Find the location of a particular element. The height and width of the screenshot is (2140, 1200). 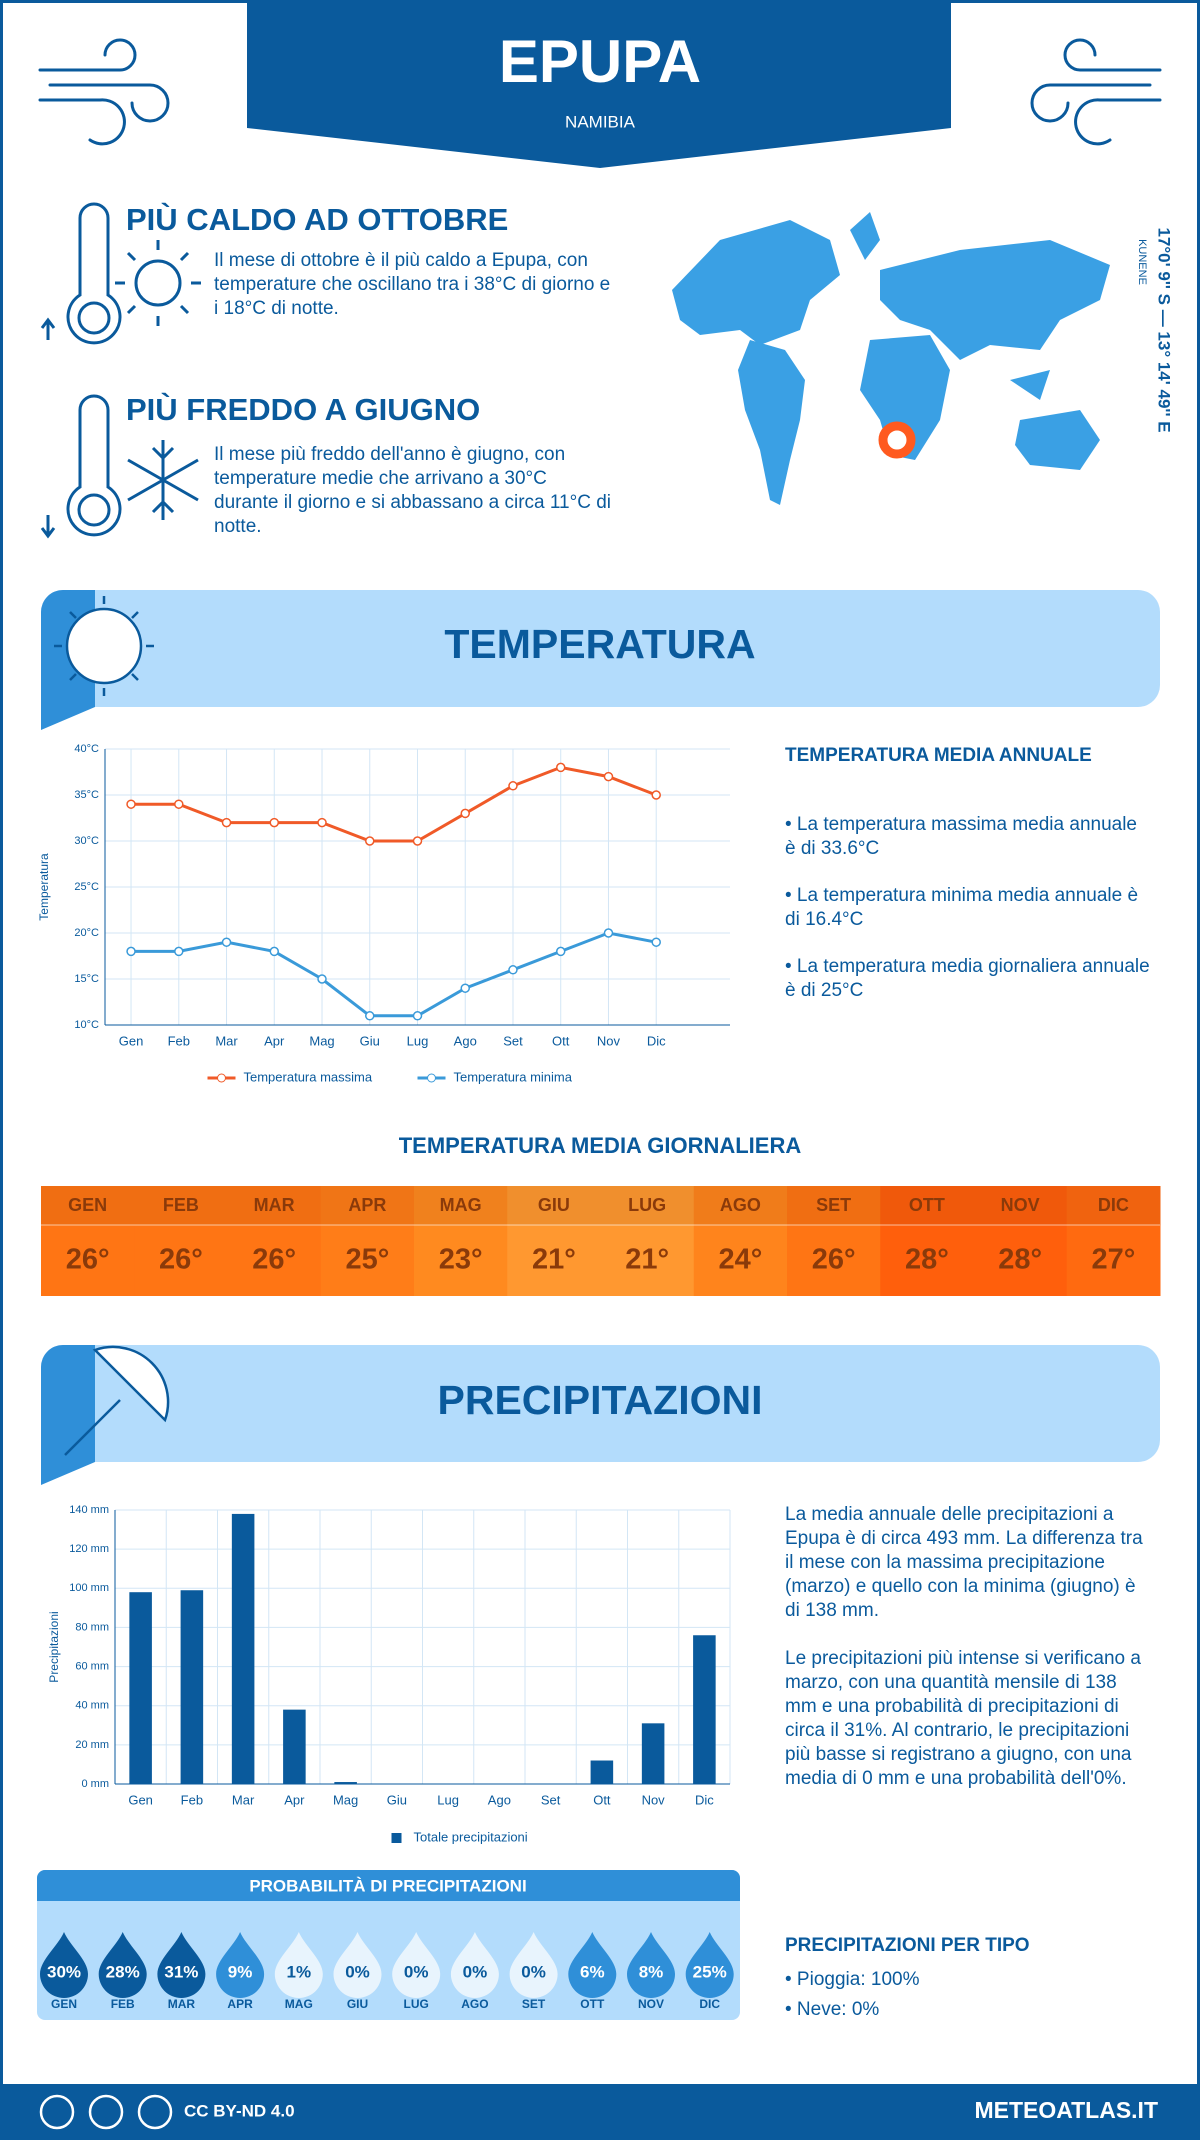

drop-month: MAR is located at coordinates (182, 2004).